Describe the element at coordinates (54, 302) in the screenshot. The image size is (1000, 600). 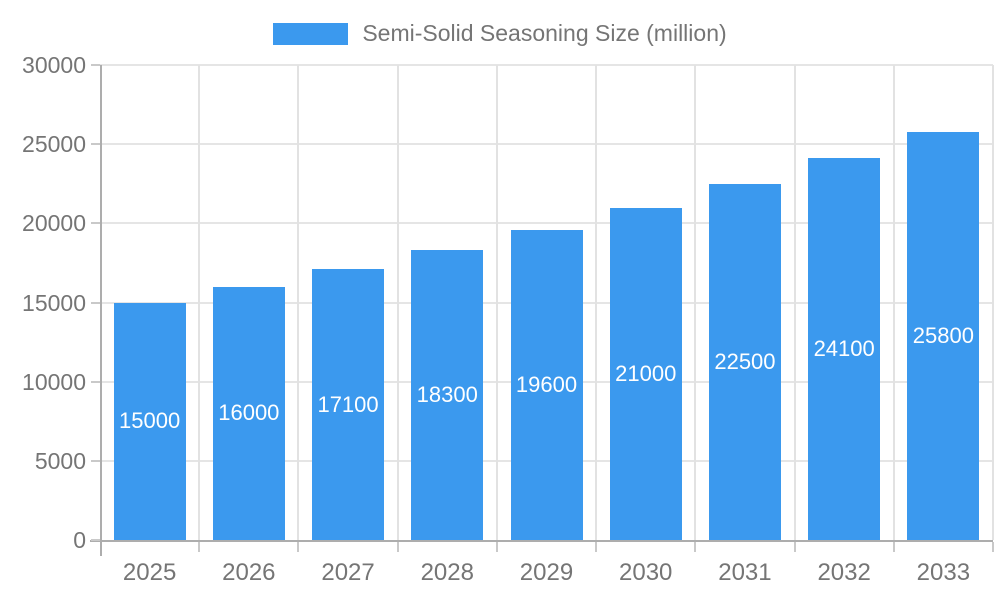
I see `y-axis-label: 15000` at that location.